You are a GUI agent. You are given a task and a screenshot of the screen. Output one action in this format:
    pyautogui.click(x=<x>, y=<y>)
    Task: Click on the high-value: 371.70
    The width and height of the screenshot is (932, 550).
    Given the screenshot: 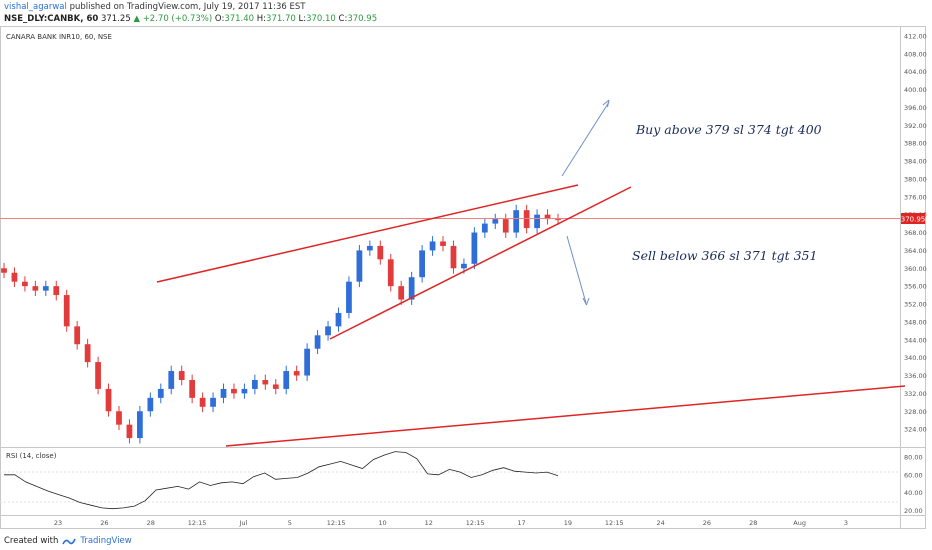 What is the action you would take?
    pyautogui.click(x=281, y=19)
    